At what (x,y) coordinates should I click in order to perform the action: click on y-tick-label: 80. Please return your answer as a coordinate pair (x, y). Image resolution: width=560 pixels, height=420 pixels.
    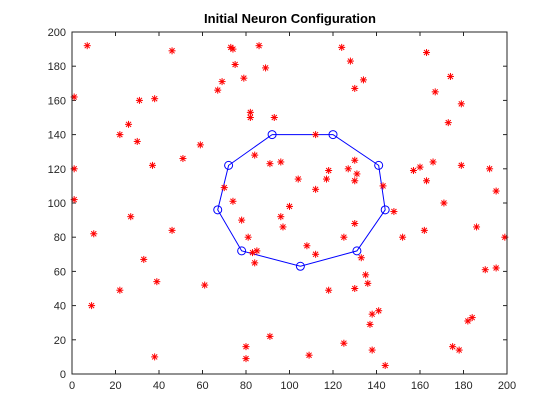
    Looking at the image, I should click on (60, 238).